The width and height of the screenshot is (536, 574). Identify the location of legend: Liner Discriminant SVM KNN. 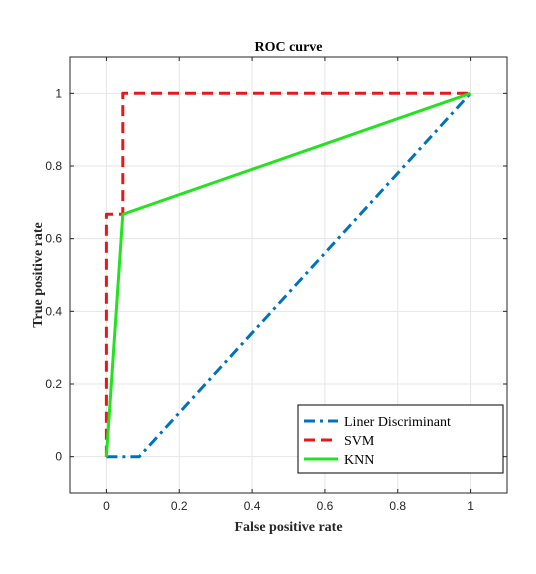
(400, 439).